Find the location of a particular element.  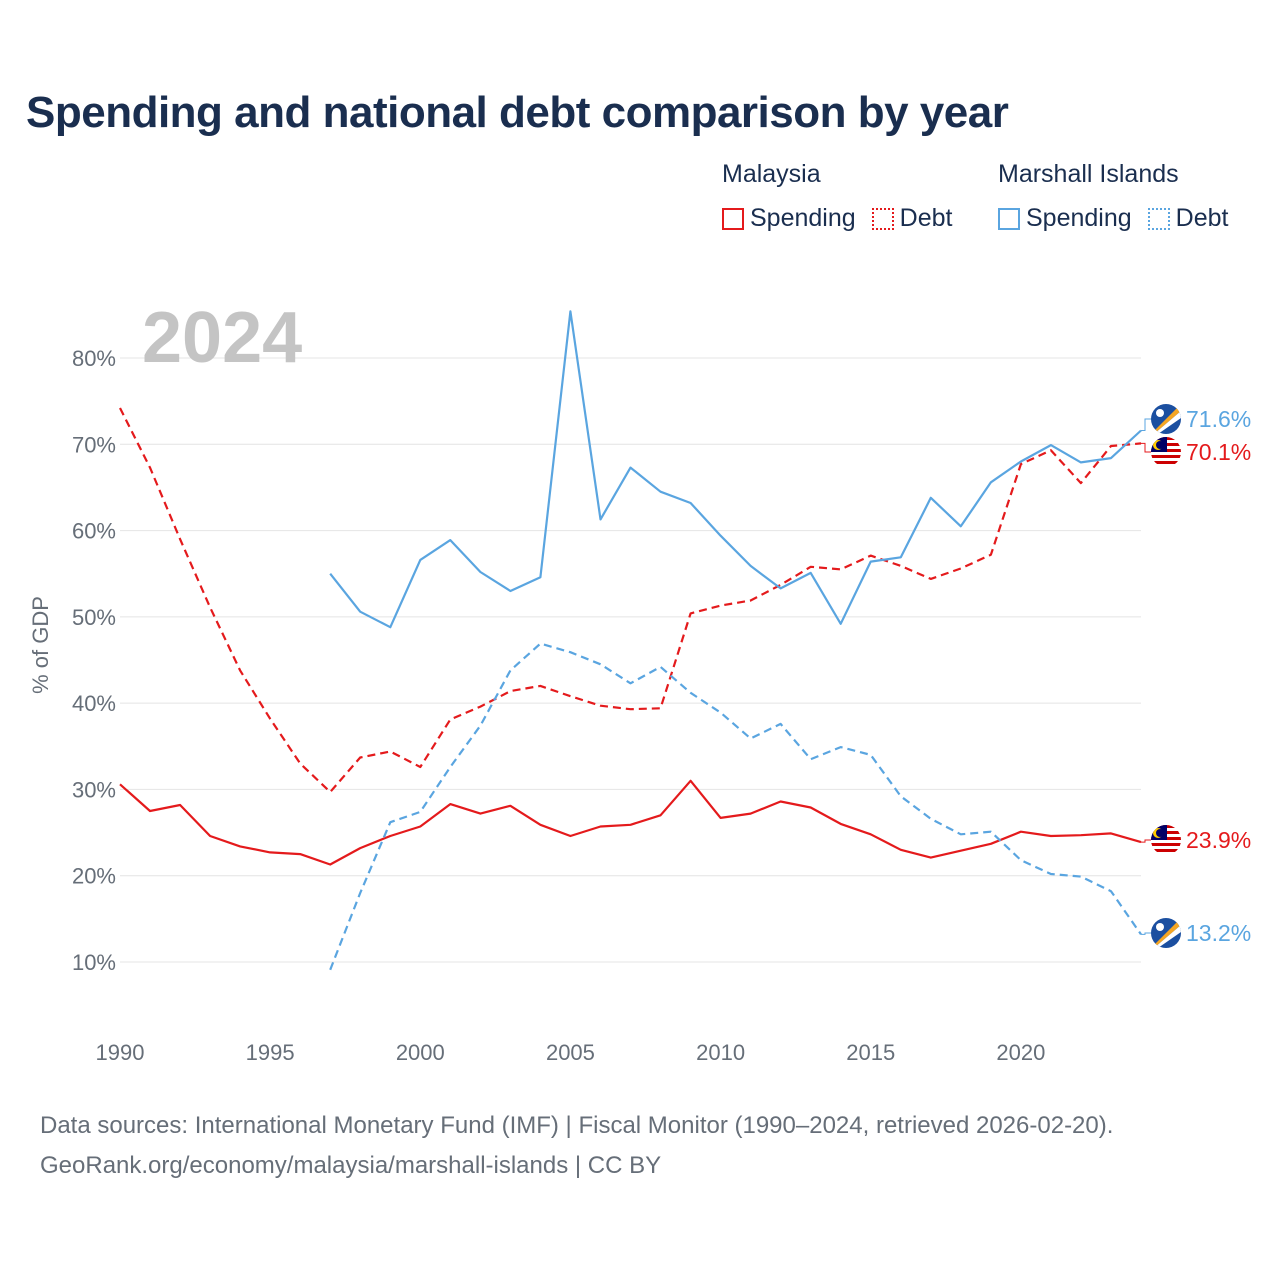

x-tick-label: 2020 is located at coordinates (1020, 1052).